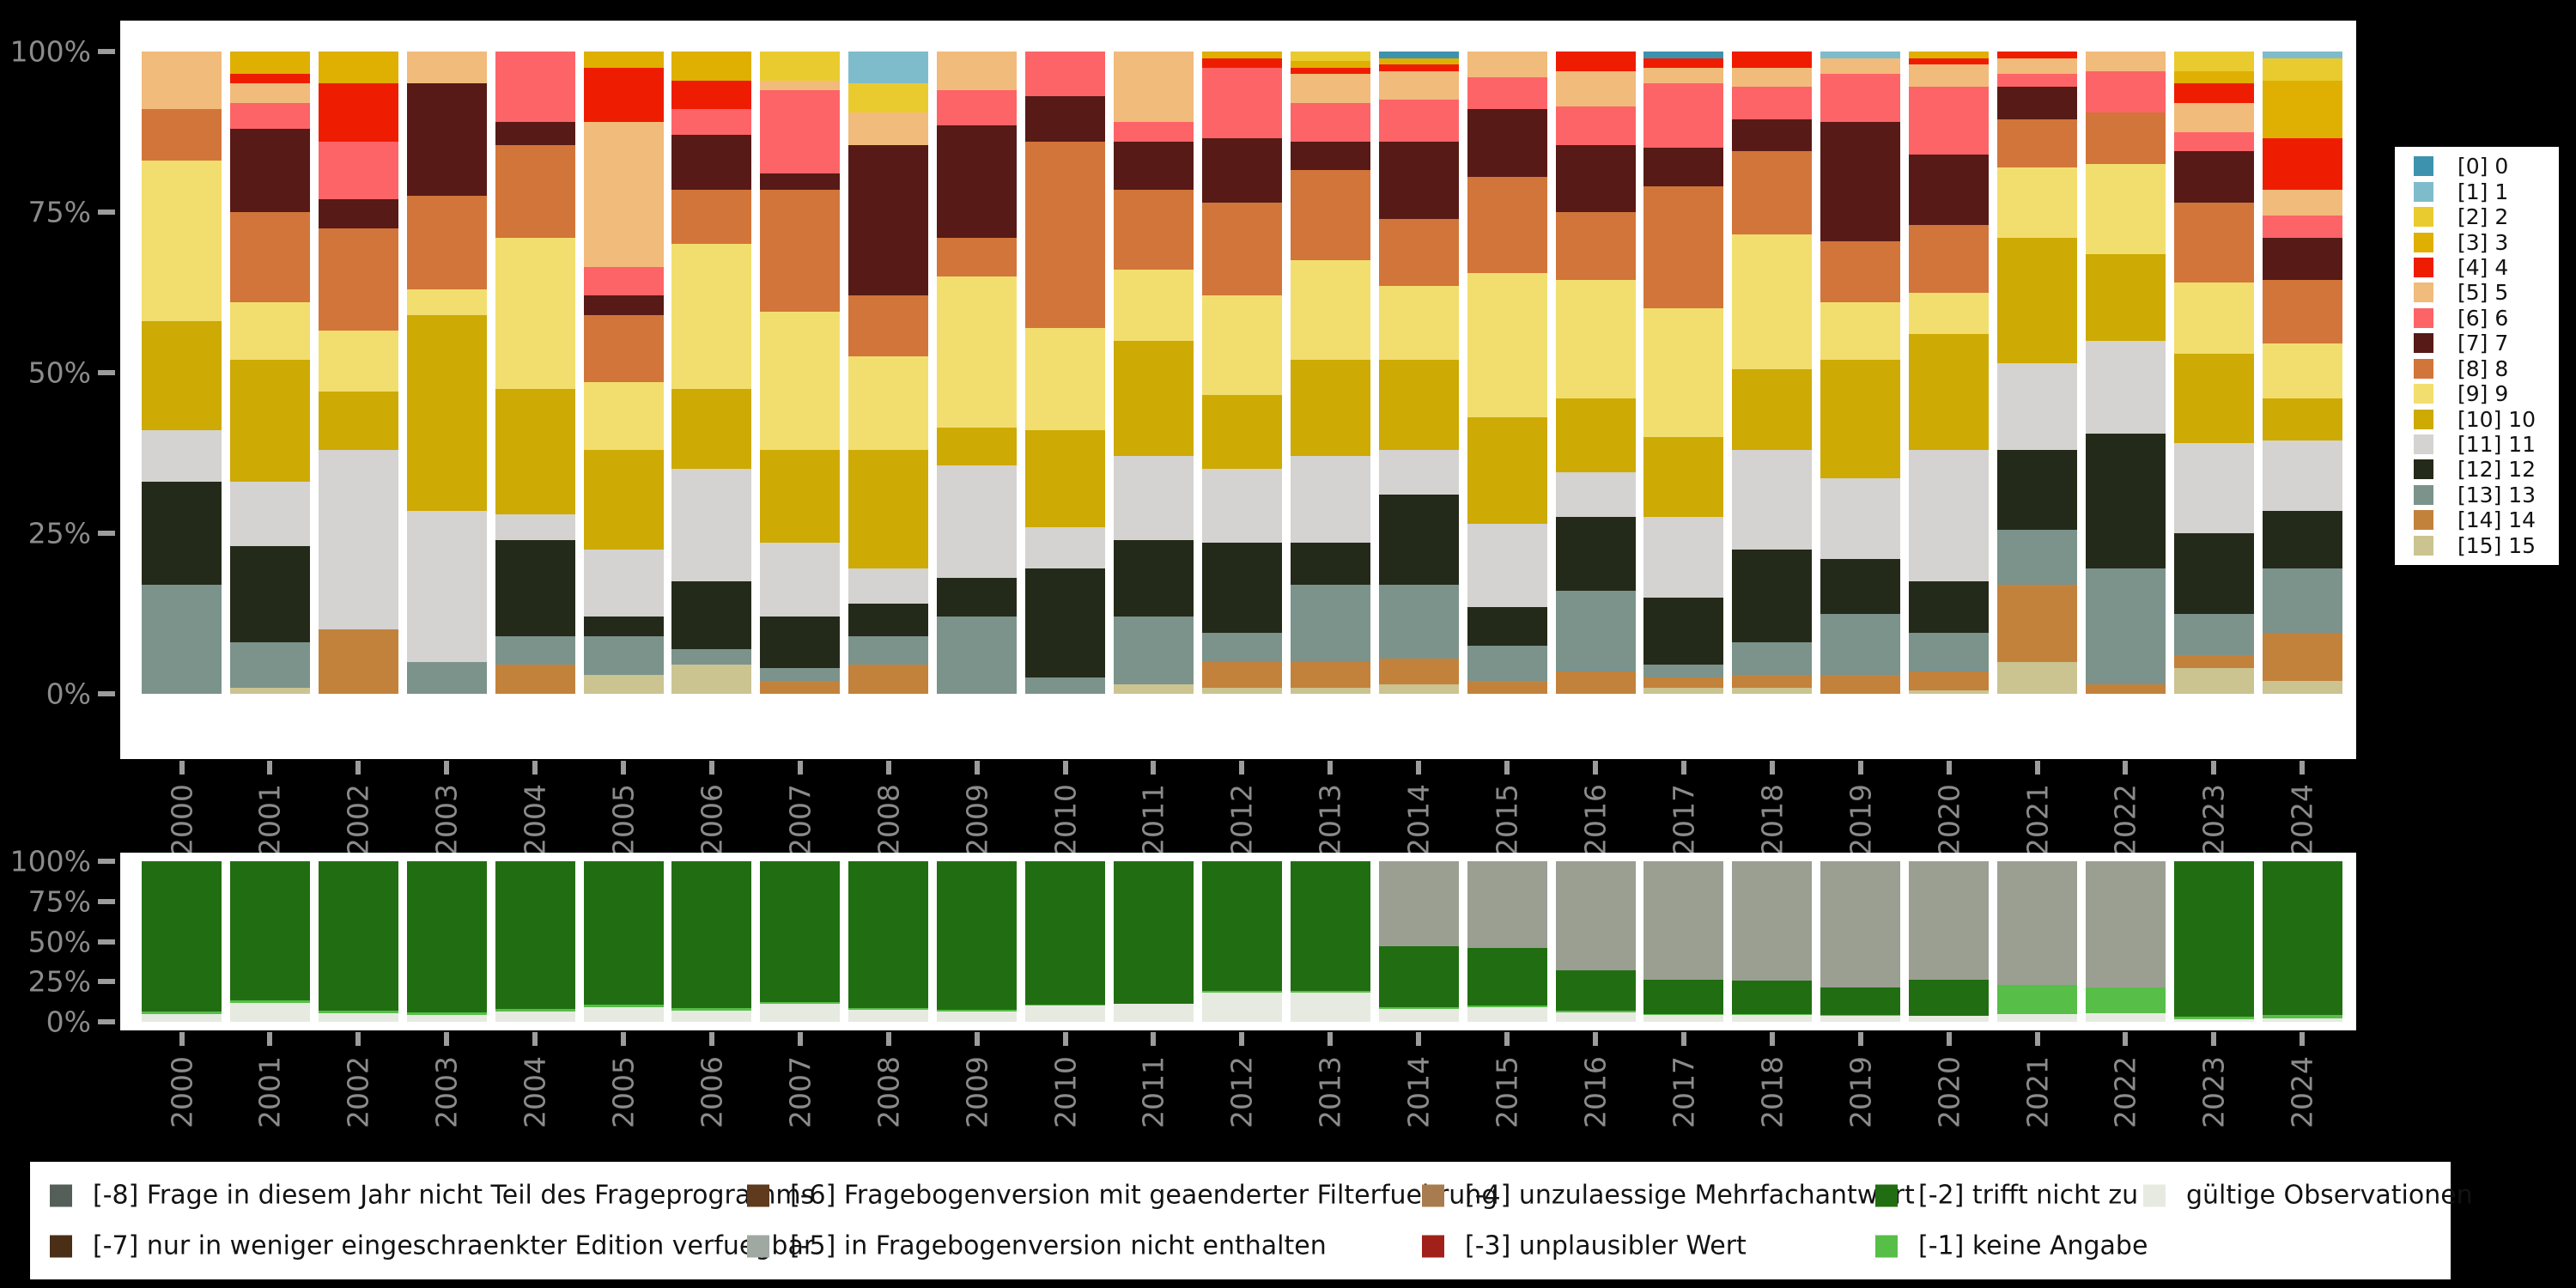 The image size is (2576, 1288). I want to click on legend-label-1: [1] 1, so click(2484, 191).